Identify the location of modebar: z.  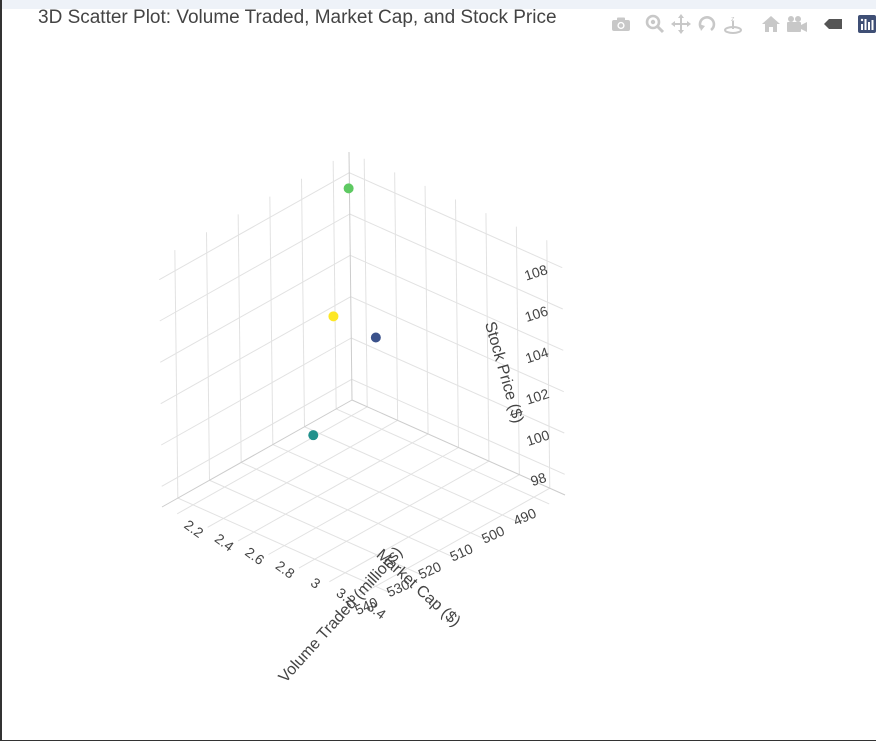
(742, 24).